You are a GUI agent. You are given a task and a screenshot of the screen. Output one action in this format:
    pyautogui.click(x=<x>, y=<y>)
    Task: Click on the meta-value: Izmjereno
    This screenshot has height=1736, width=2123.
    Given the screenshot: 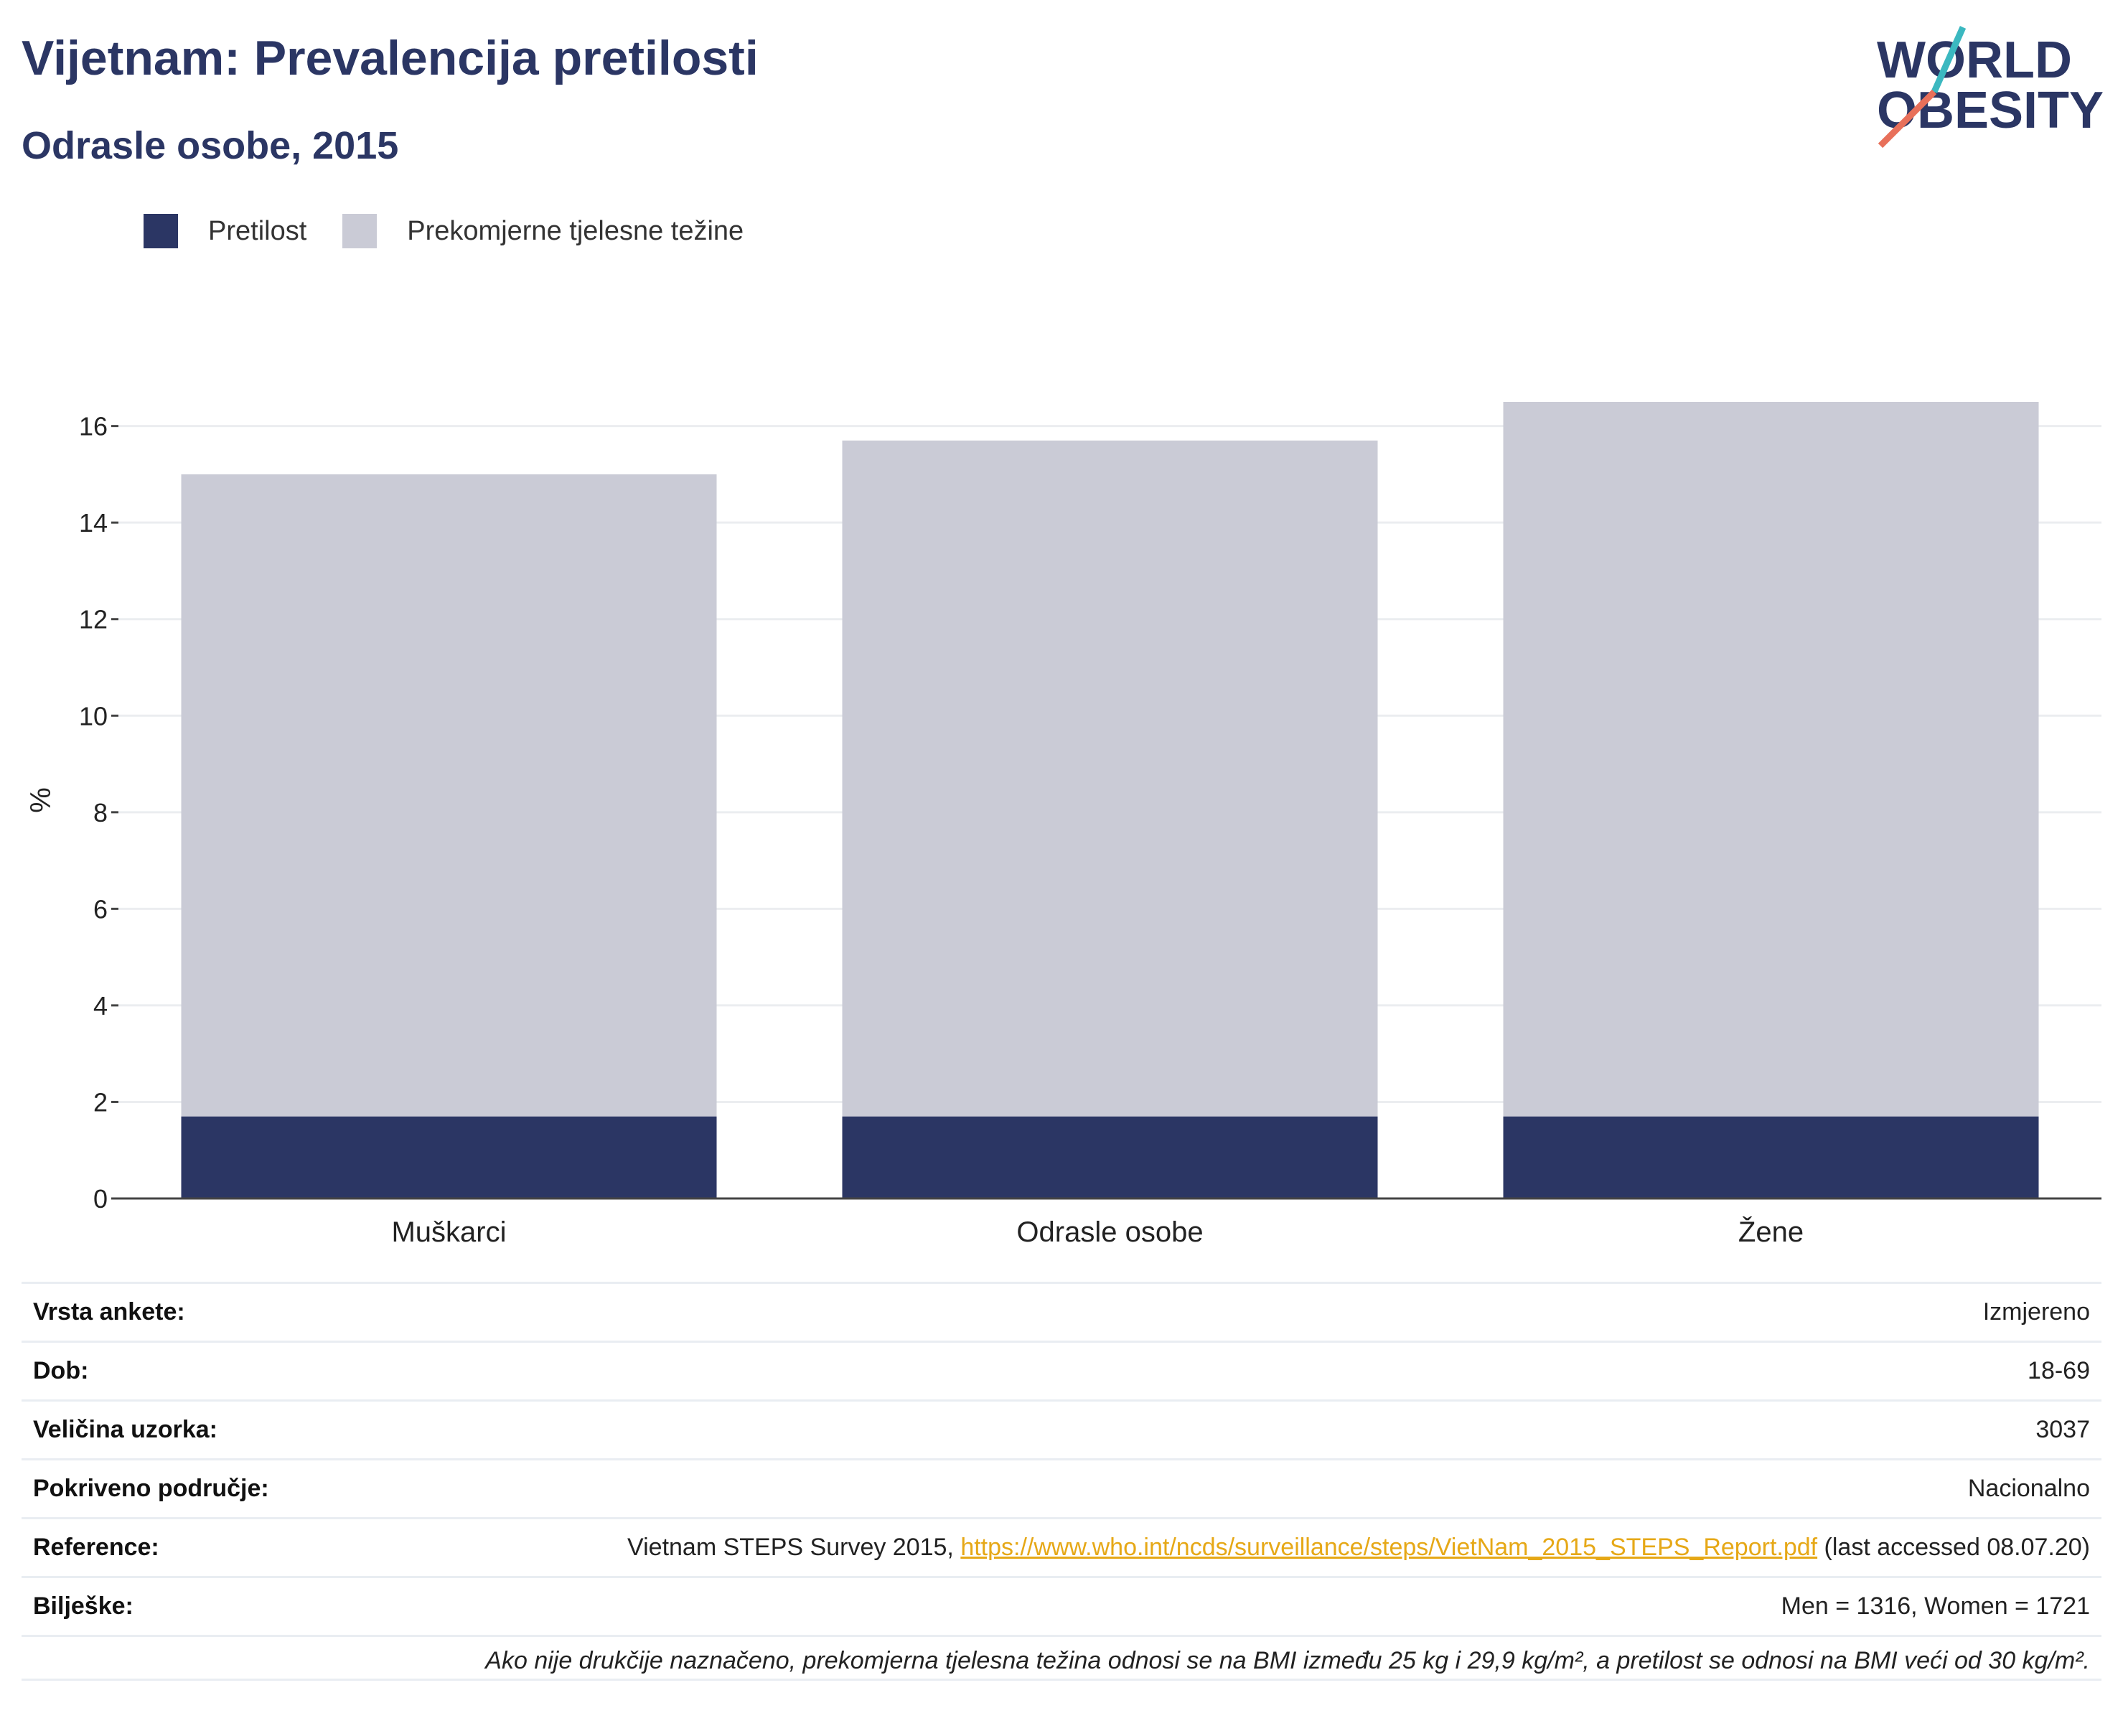 What is the action you would take?
    pyautogui.click(x=2036, y=1312)
    